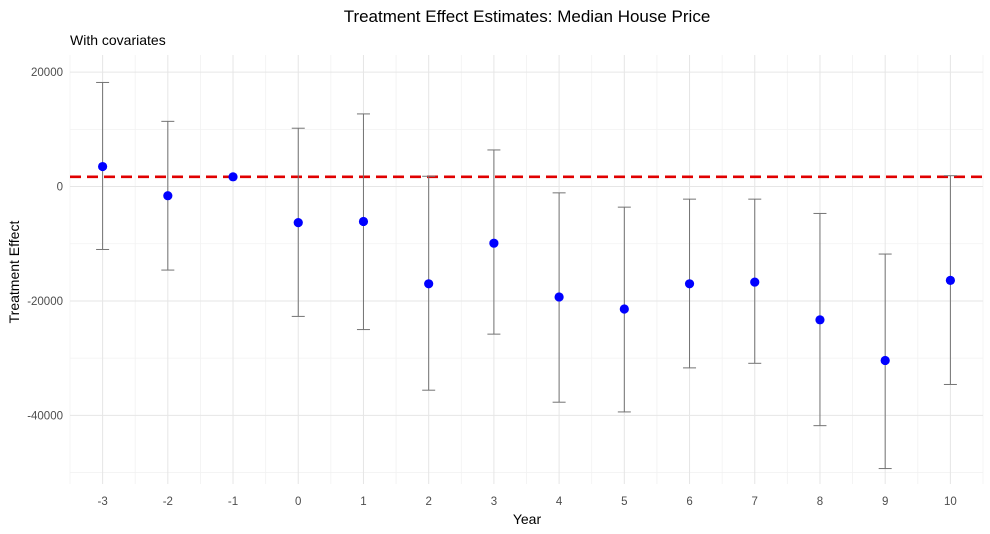 This screenshot has height=534, width=990. I want to click on chart-subtitle: With covariates, so click(118, 40).